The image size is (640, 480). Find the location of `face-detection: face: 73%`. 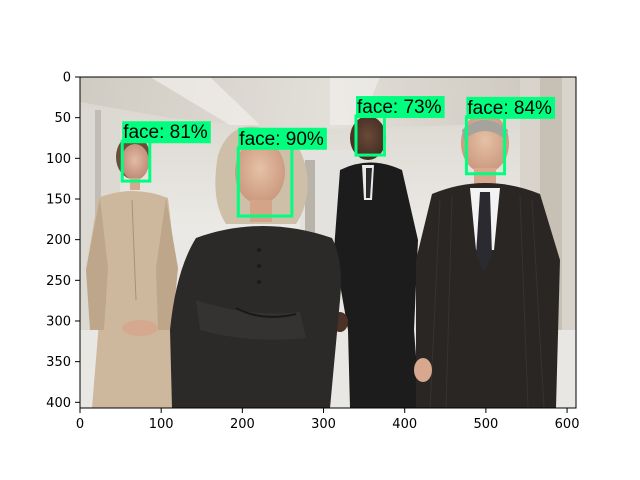

face-detection: face: 73% is located at coordinates (399, 126).